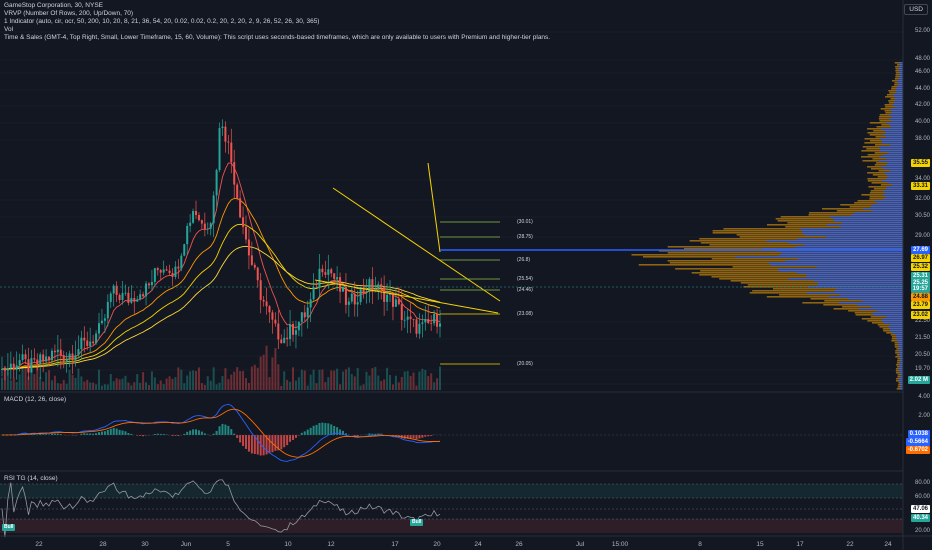 This screenshot has height=550, width=932. I want to click on price-axis-label: 38.00, so click(922, 139).